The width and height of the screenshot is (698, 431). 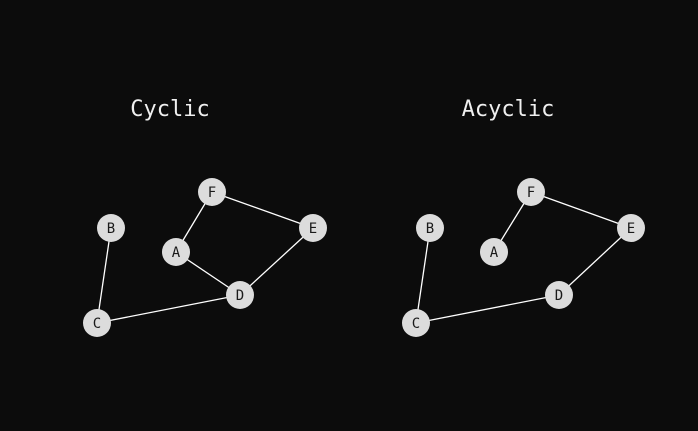 What do you see at coordinates (168, 309) in the screenshot?
I see `cyclic-edge-d-c` at bounding box center [168, 309].